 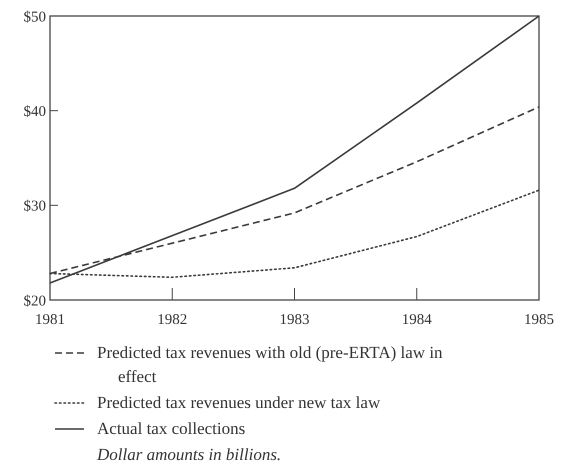 I want to click on y-tick-label: $50, so click(x=35, y=17).